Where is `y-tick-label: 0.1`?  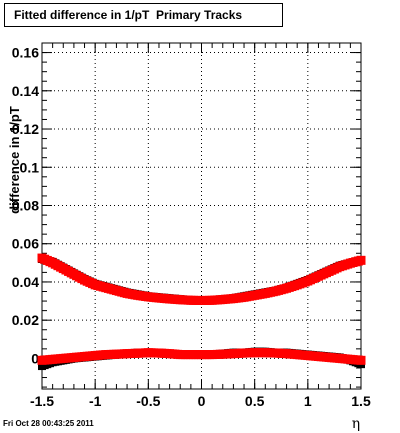 y-tick-label: 0.1 is located at coordinates (30, 167).